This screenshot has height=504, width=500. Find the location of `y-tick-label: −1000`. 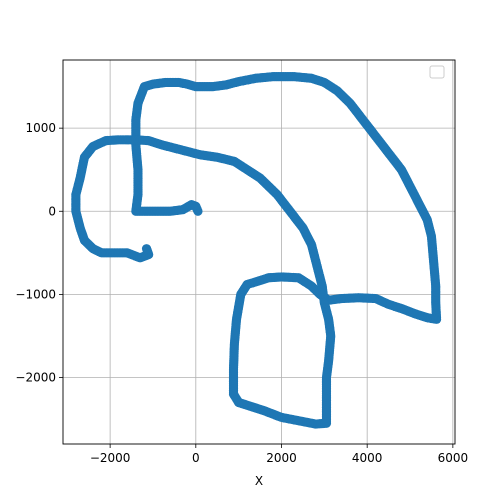

y-tick-label: −1000 is located at coordinates (35, 294).